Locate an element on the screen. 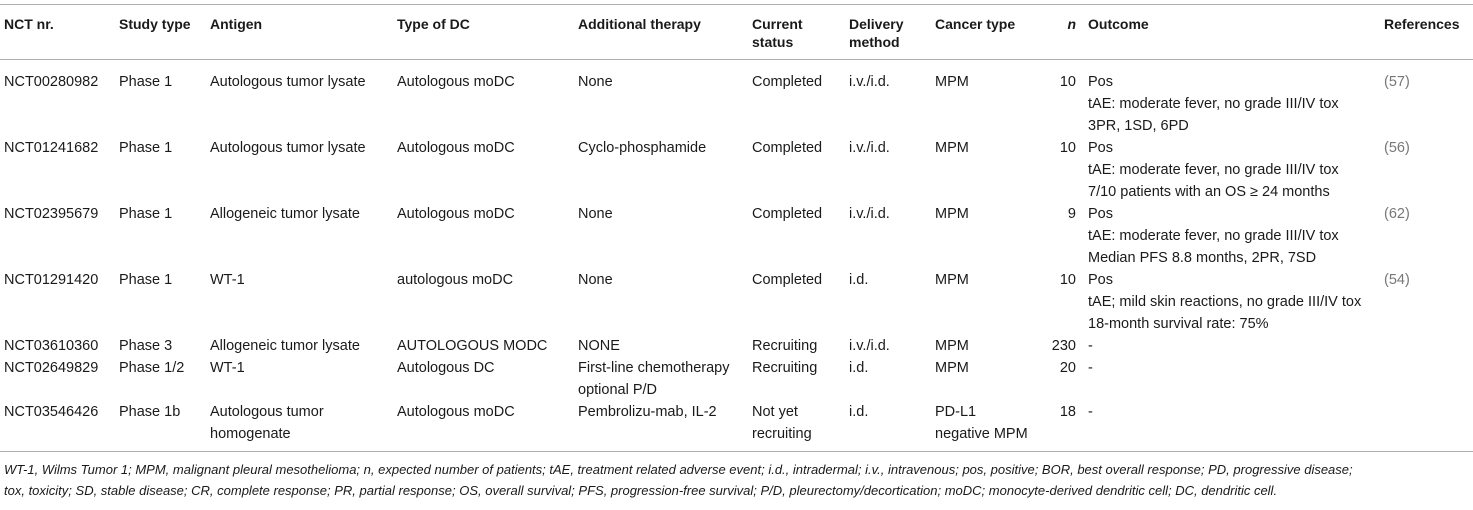 The image size is (1473, 510). header-status-line-2: status is located at coordinates (773, 42).